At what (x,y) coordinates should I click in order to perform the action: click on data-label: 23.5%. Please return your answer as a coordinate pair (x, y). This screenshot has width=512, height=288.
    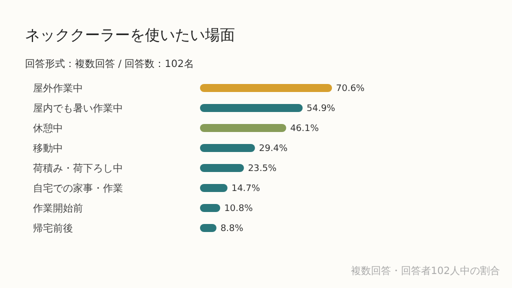
    Looking at the image, I should click on (262, 169).